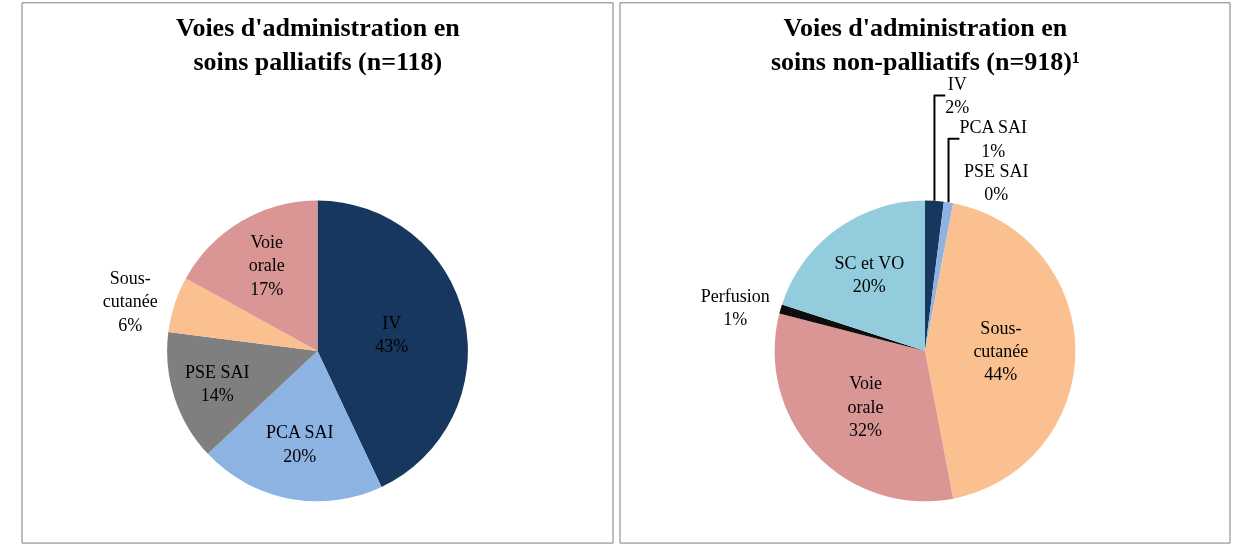  I want to click on slice-label: SC et VO, so click(869, 262).